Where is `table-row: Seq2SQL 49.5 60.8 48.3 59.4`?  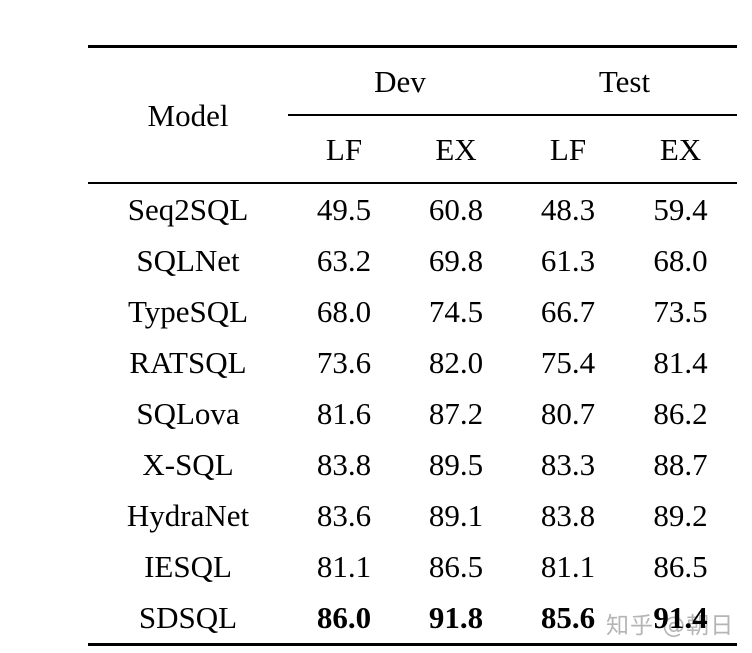
table-row: Seq2SQL 49.5 60.8 48.3 59.4 is located at coordinates (412, 209).